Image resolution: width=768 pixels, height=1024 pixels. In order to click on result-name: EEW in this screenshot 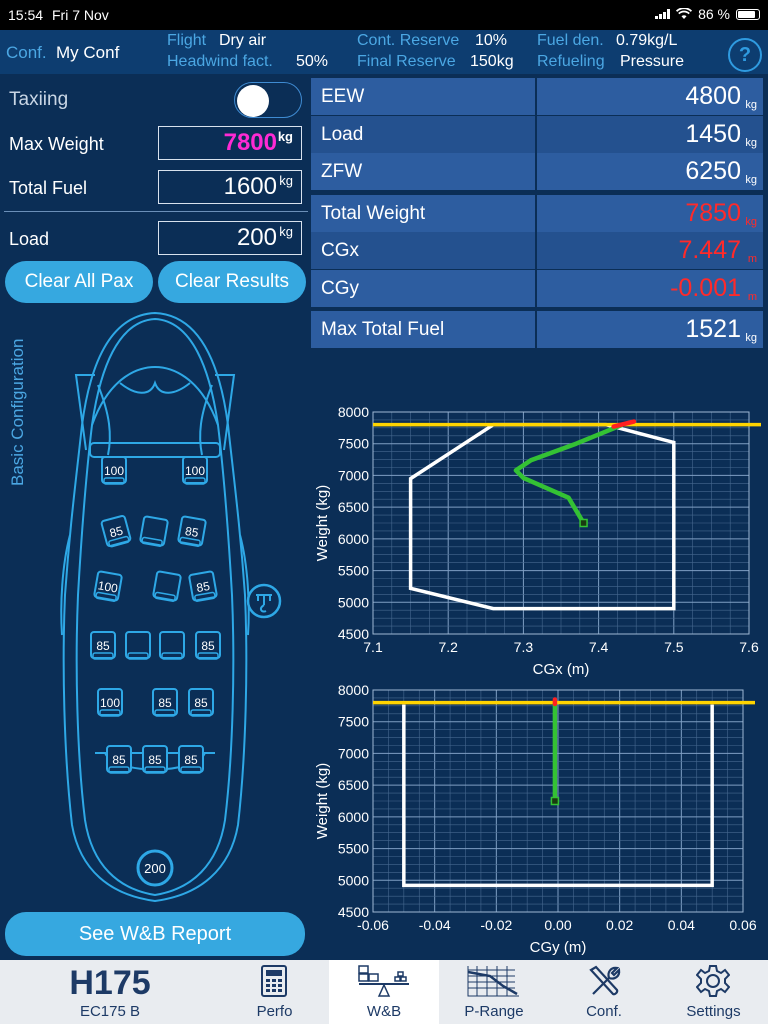, I will do `click(423, 96)`.